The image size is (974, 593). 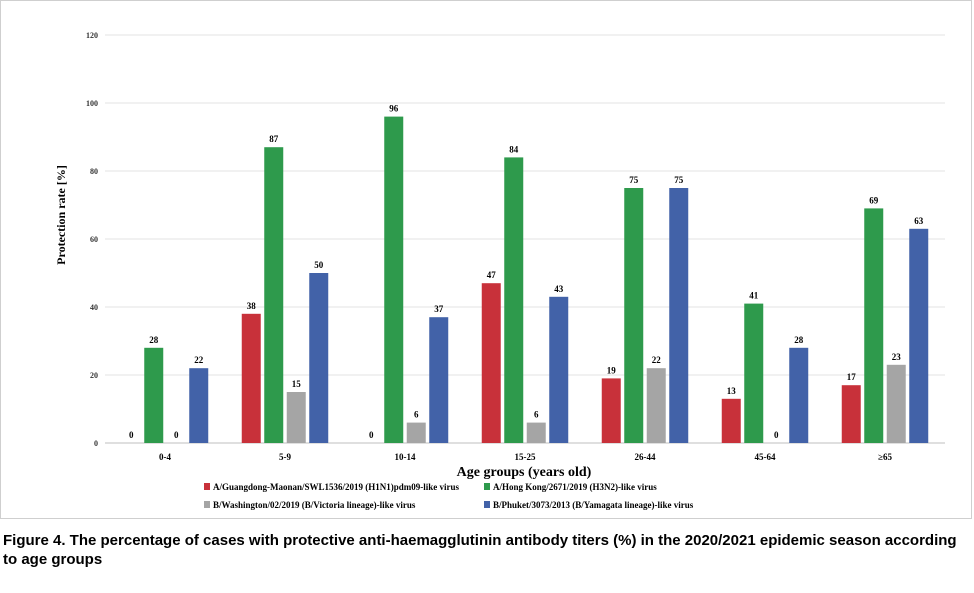 What do you see at coordinates (252, 306) in the screenshot?
I see `data-label: 38` at bounding box center [252, 306].